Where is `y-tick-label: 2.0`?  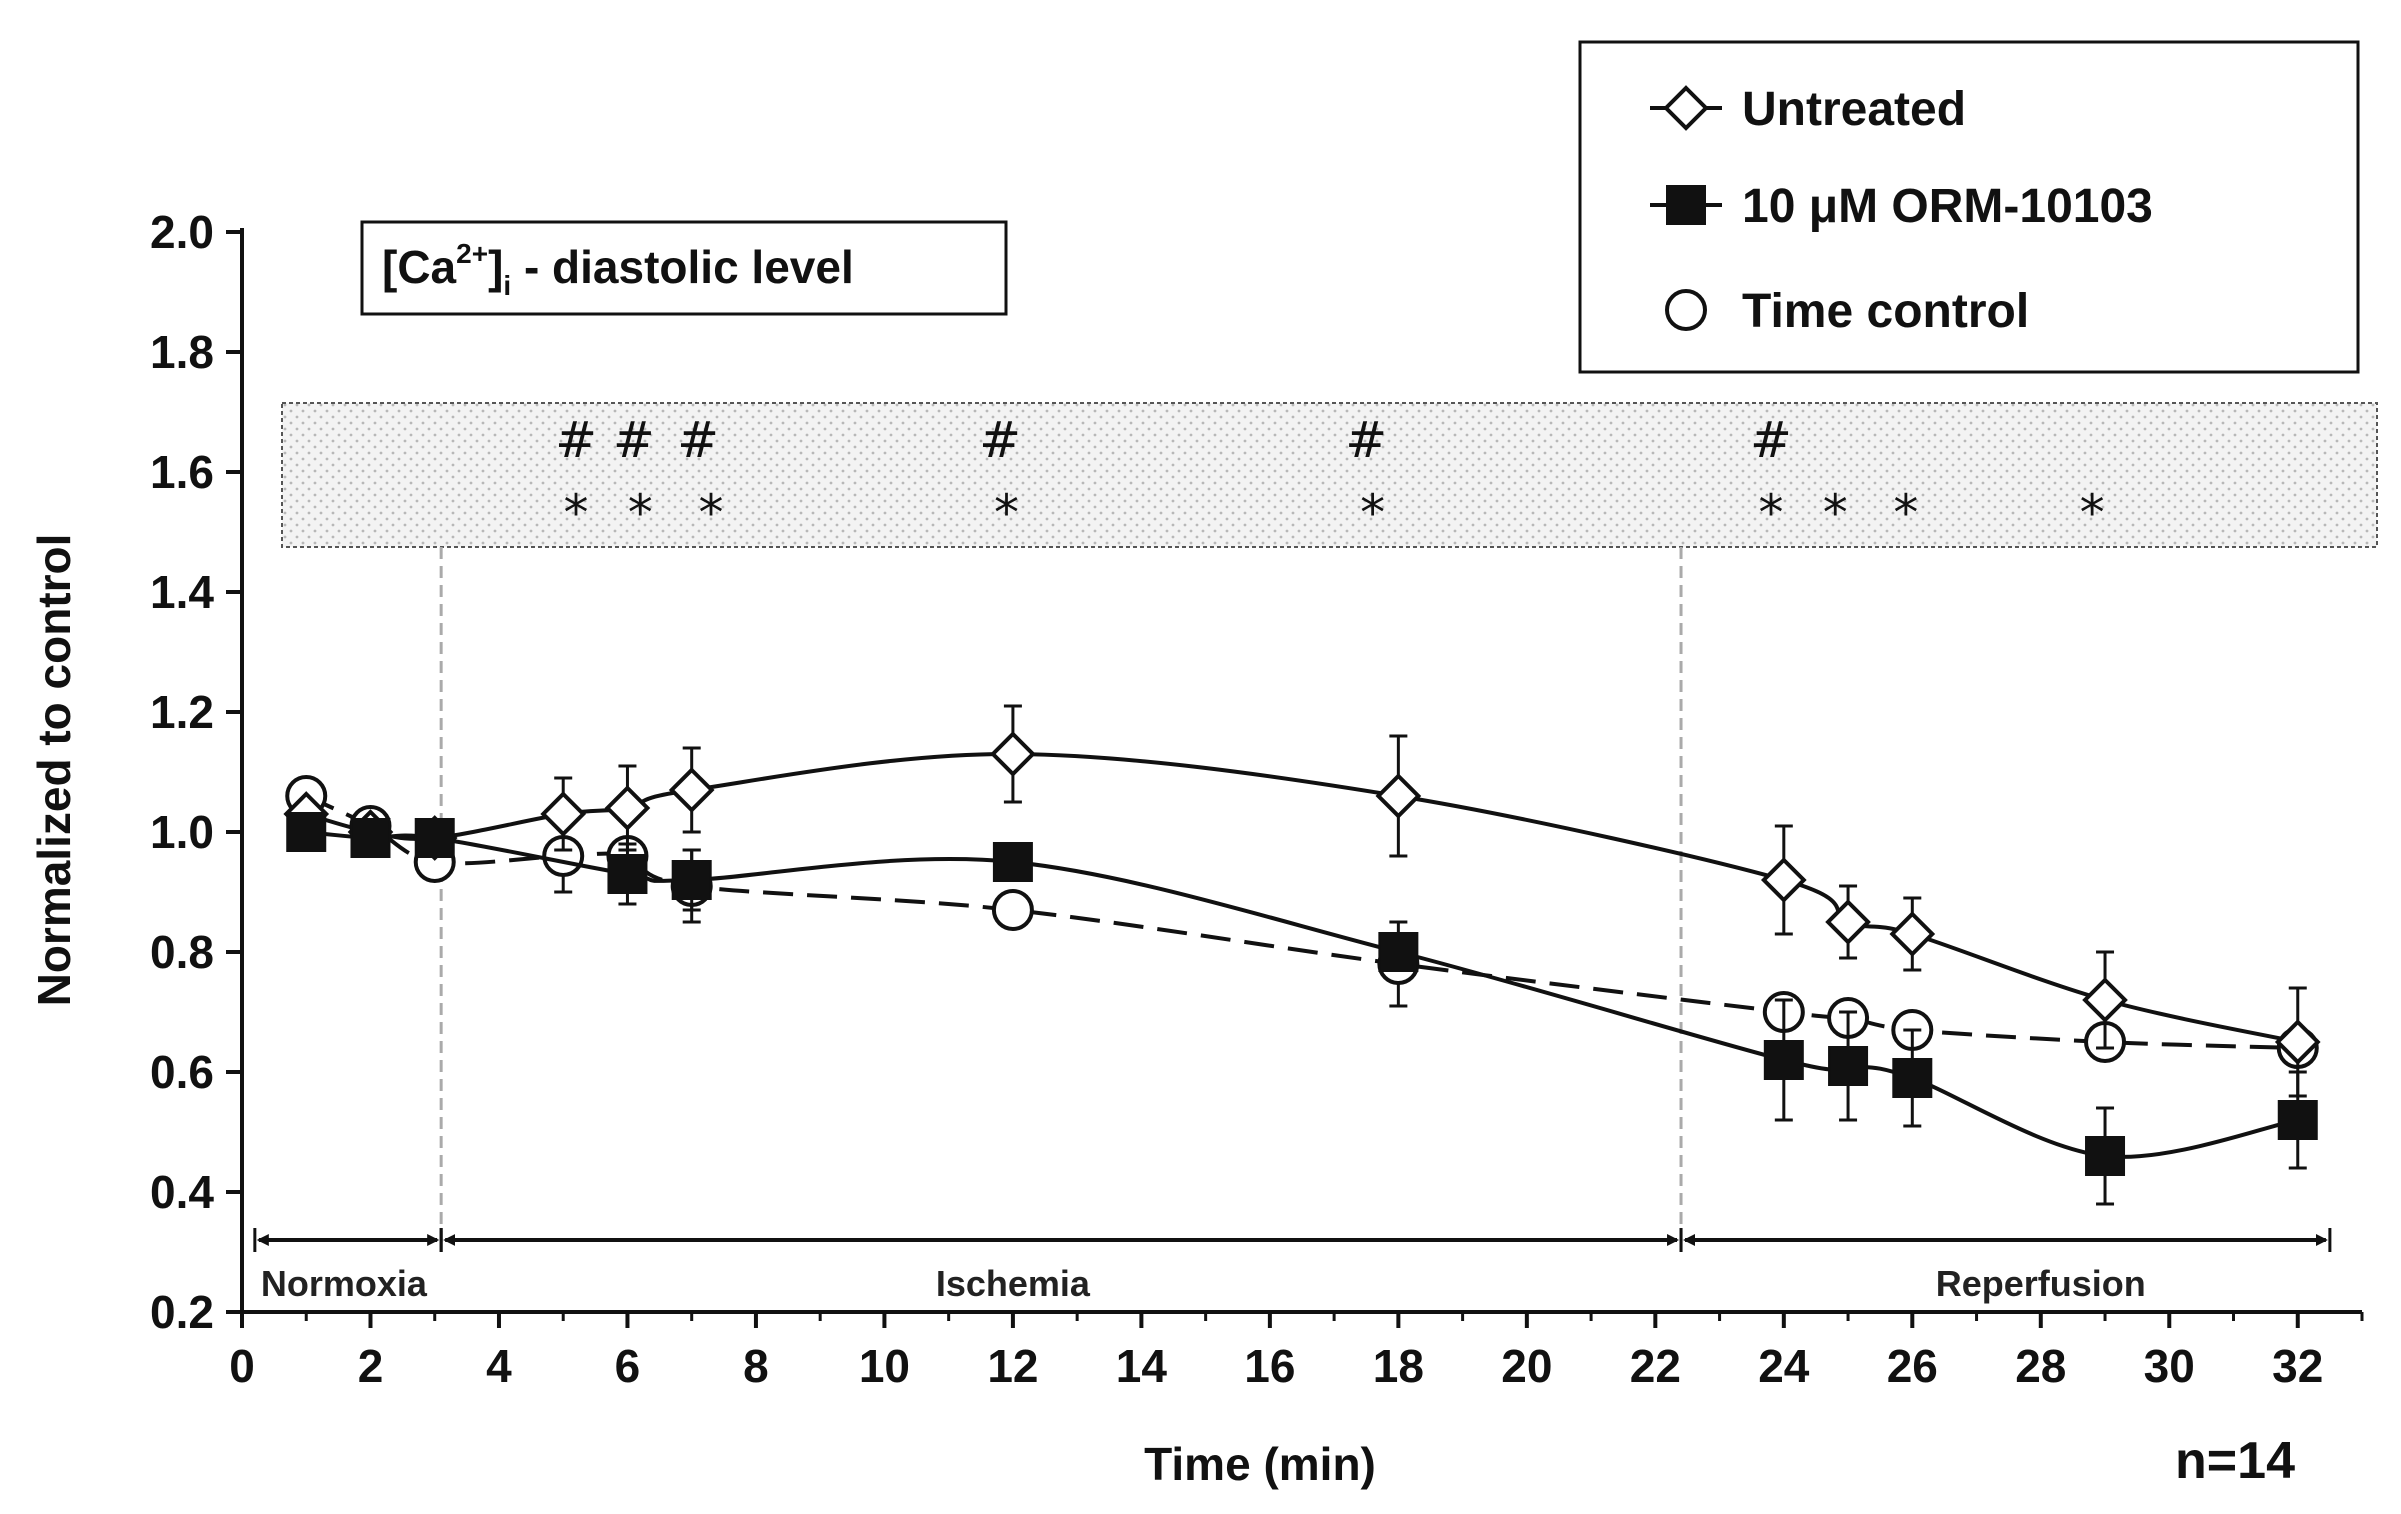 y-tick-label: 2.0 is located at coordinates (182, 232).